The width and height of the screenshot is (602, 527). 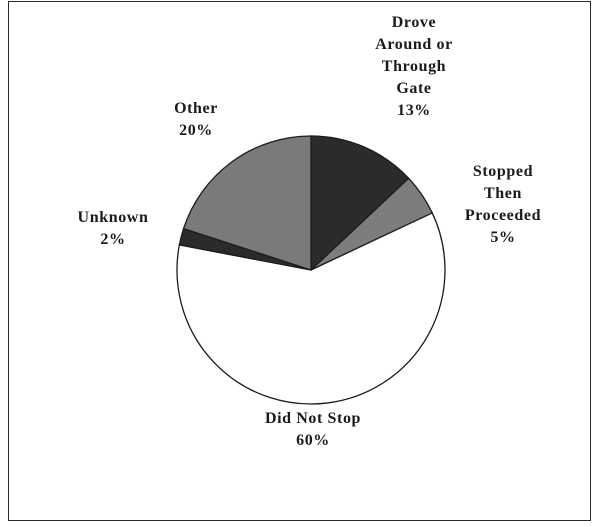 I want to click on slice-label-line: 60%, so click(x=313, y=440).